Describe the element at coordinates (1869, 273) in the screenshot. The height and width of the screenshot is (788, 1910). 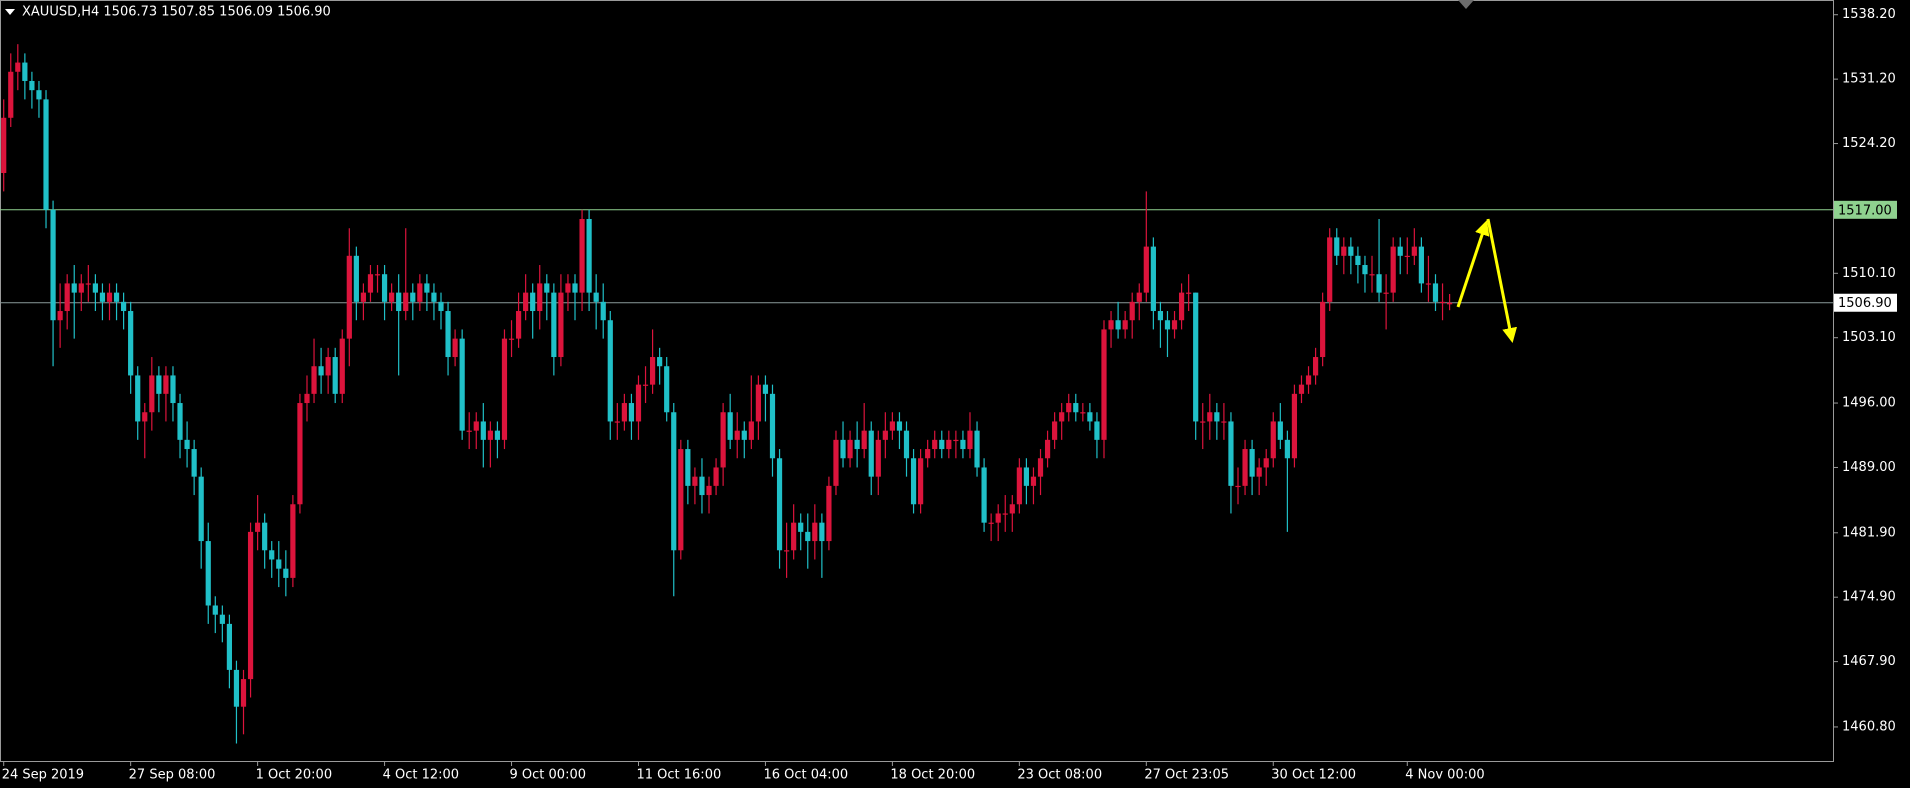
I see `y-tick-label: 1510.10` at that location.